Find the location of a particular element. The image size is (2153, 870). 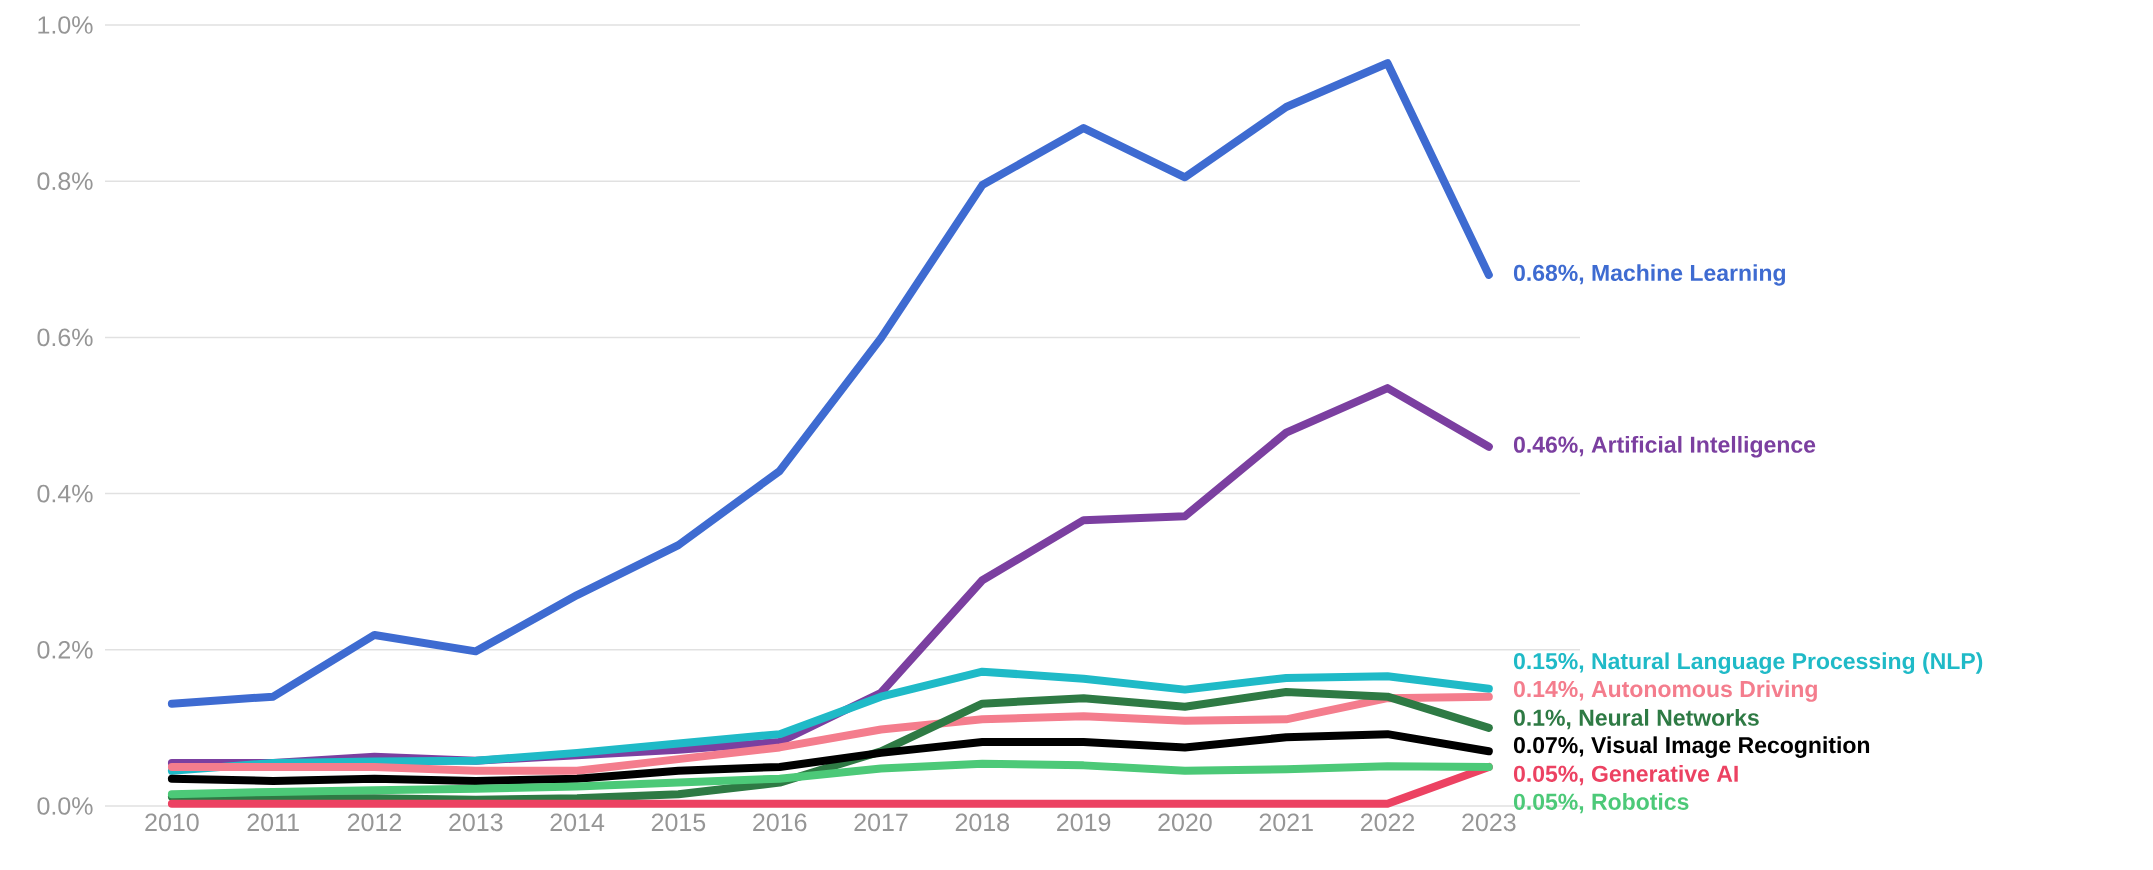

series-label: 0.1%, Neural Networks is located at coordinates (1636, 719).